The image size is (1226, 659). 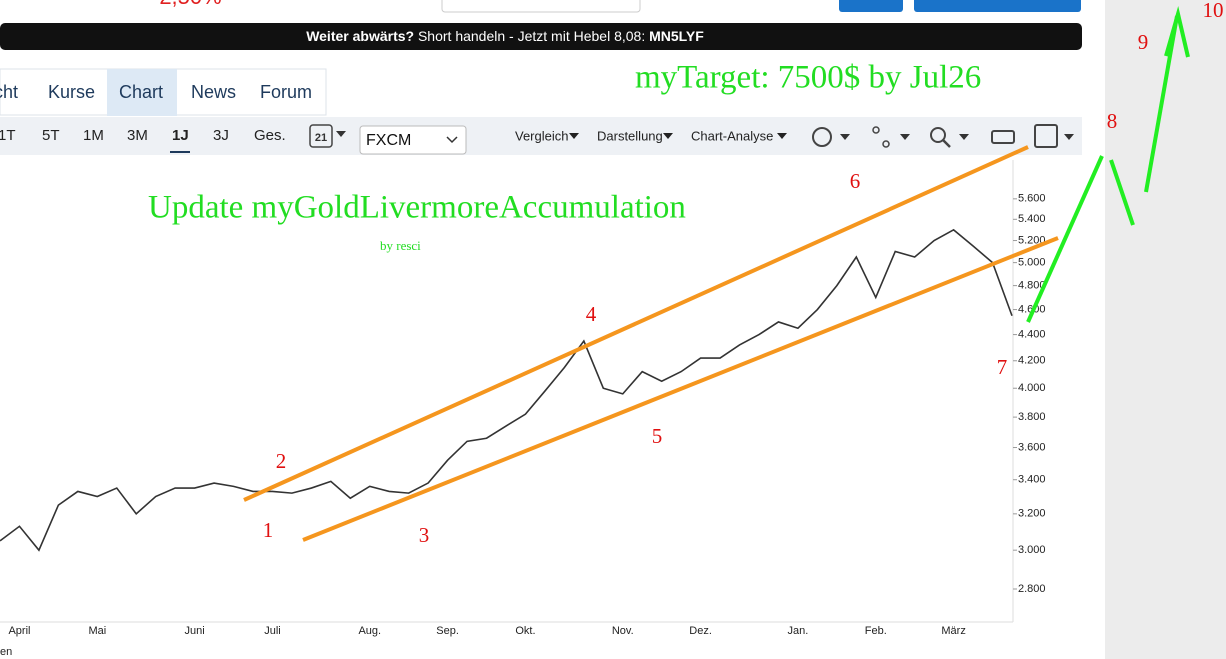 I want to click on wave-label: 9, so click(x=1143, y=42).